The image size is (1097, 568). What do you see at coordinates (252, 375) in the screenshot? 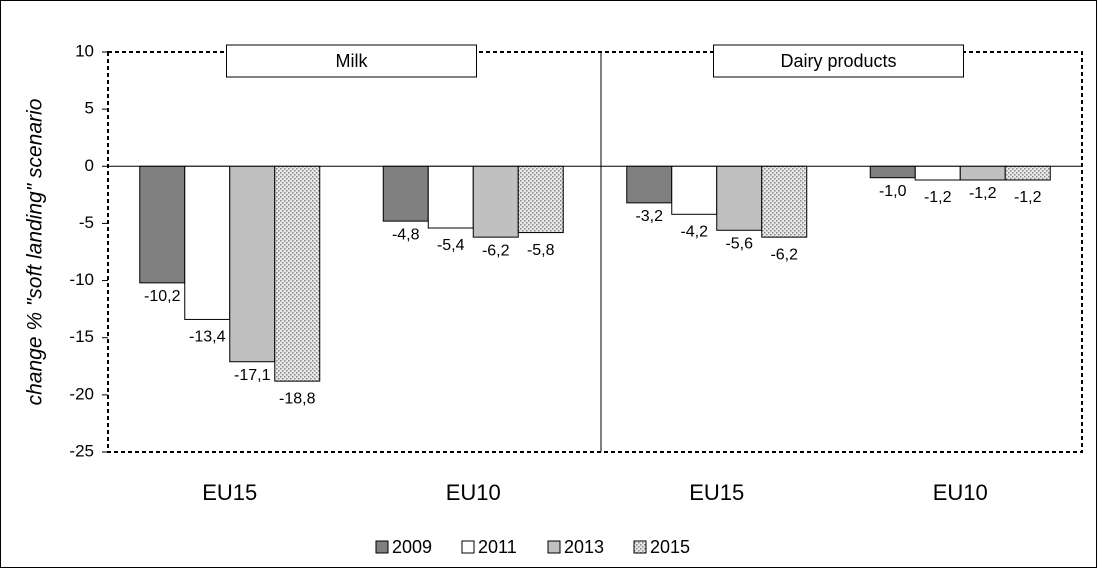
I see `value-label: -17,1` at bounding box center [252, 375].